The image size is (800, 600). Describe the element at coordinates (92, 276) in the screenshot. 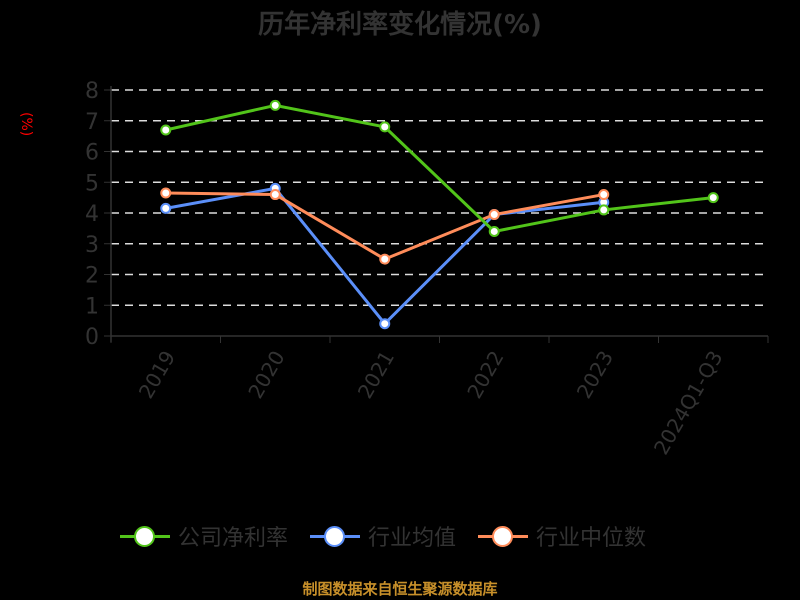

I see `y-tick-label: 2` at that location.